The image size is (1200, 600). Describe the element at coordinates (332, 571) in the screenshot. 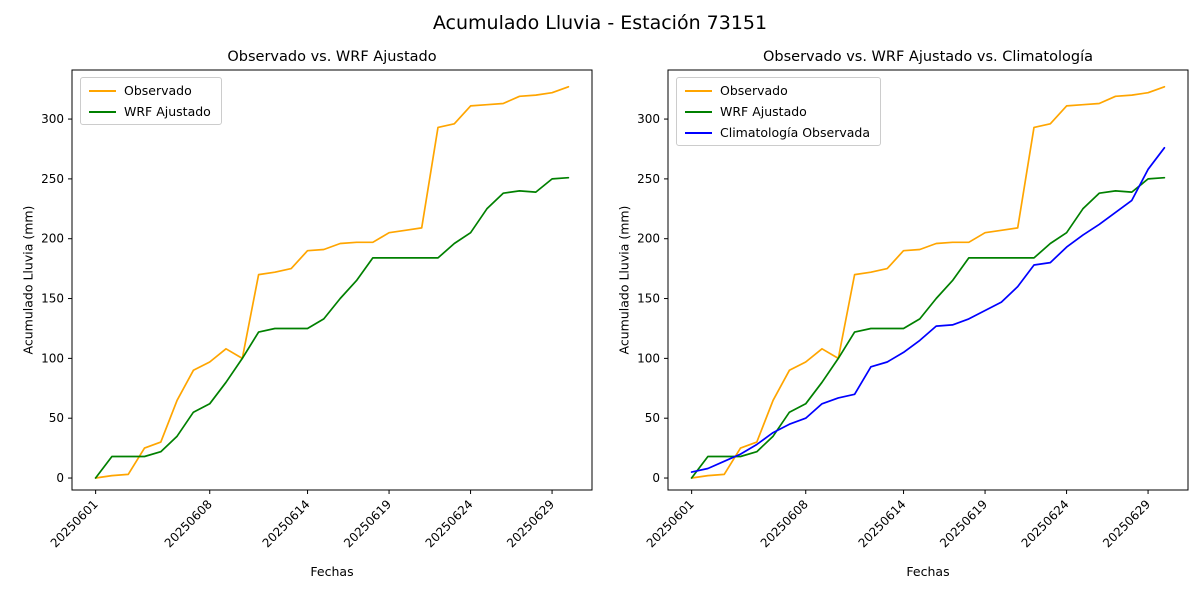

I see `left-chart-xlabel: Fechas` at that location.